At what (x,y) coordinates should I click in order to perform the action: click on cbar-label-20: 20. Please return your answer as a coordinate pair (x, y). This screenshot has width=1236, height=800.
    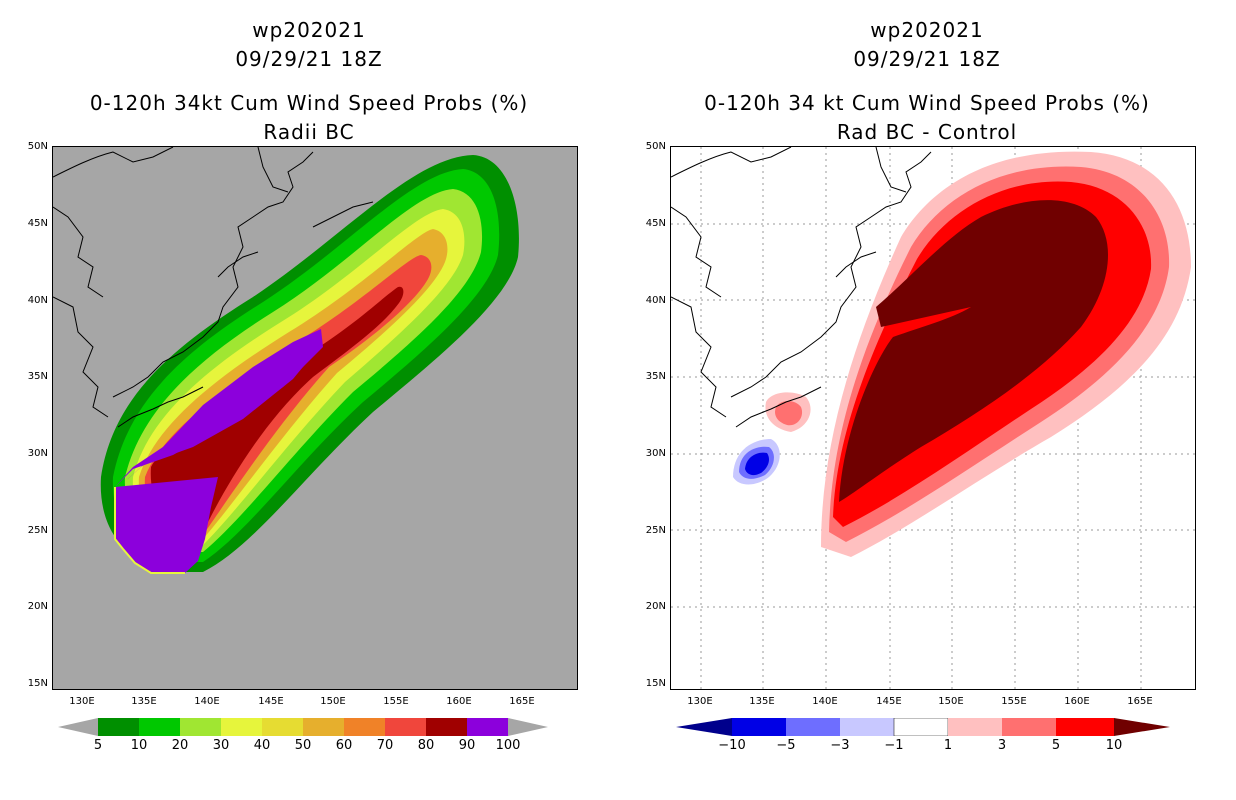
    Looking at the image, I should click on (180, 745).